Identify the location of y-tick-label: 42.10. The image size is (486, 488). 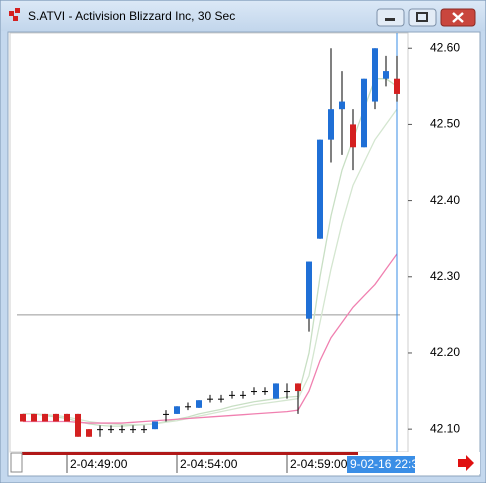
(445, 428).